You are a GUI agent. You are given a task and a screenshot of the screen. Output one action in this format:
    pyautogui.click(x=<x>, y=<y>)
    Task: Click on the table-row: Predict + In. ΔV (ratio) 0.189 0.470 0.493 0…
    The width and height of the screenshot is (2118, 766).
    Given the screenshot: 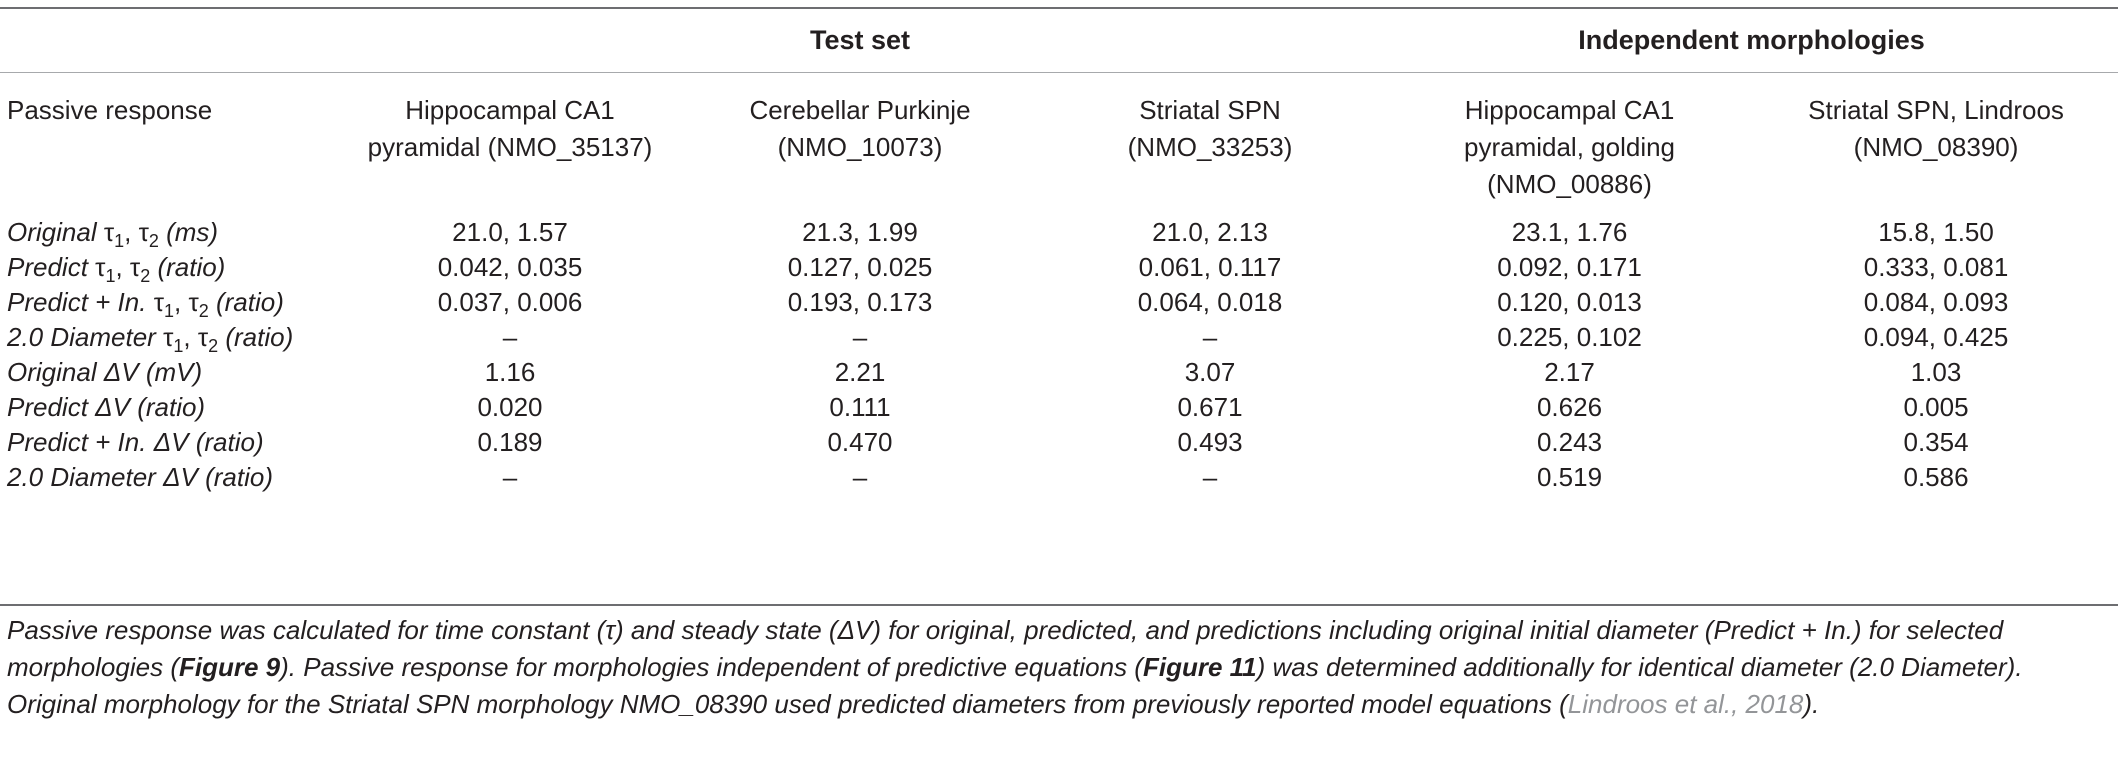 What is the action you would take?
    pyautogui.click(x=1059, y=442)
    